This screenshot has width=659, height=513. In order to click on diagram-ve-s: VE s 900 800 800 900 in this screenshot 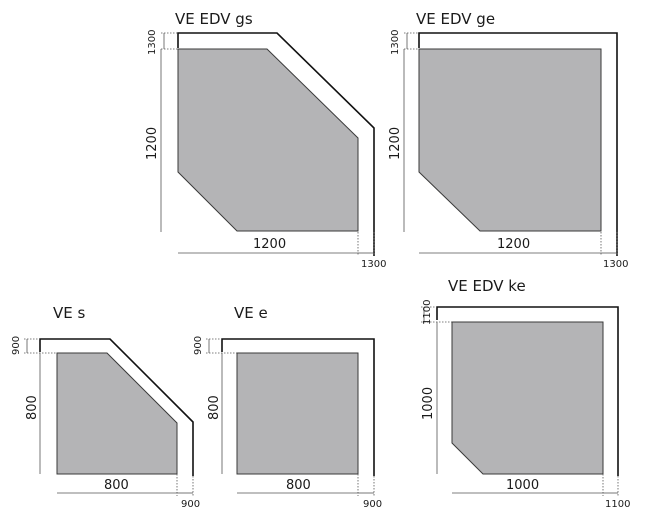, I will do `click(105, 407)`.